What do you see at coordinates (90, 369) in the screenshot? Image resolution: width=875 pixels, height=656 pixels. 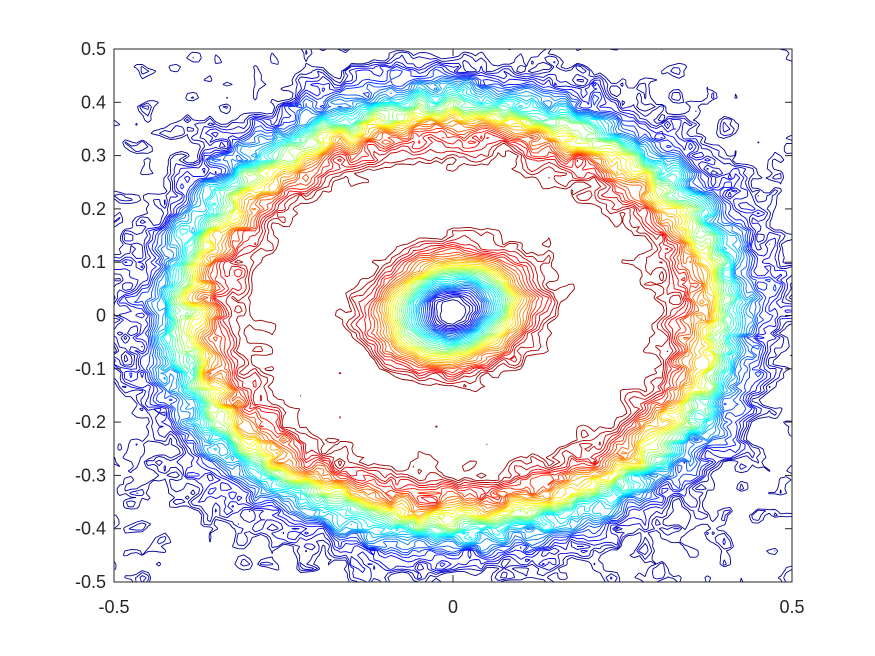 I see `y-tick-label: -0.1` at bounding box center [90, 369].